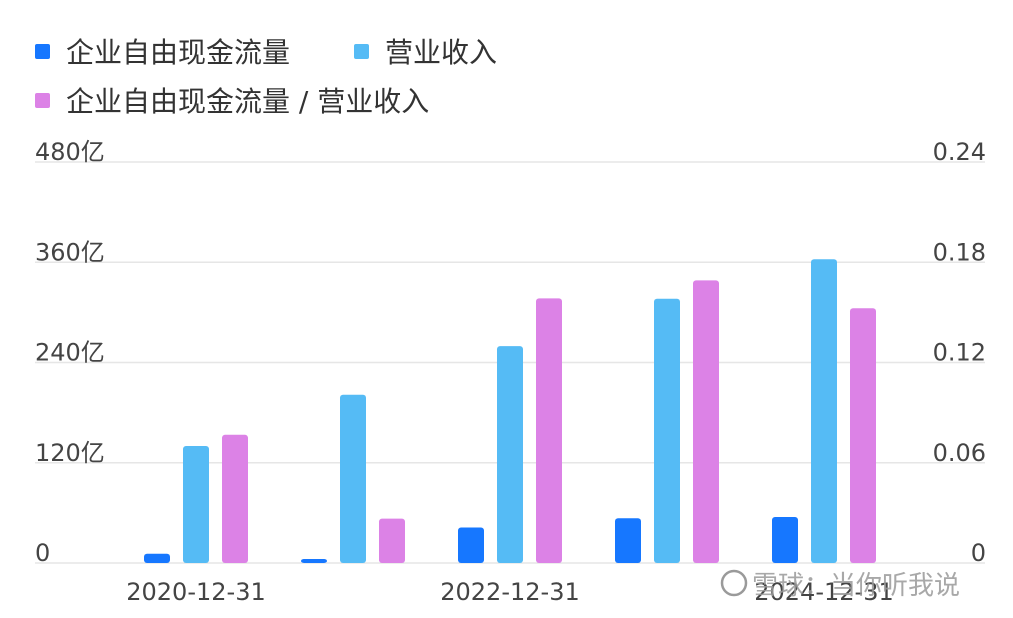 This screenshot has width=1013, height=618. I want to click on x-tick-2: 2024-12-31, so click(823, 592).